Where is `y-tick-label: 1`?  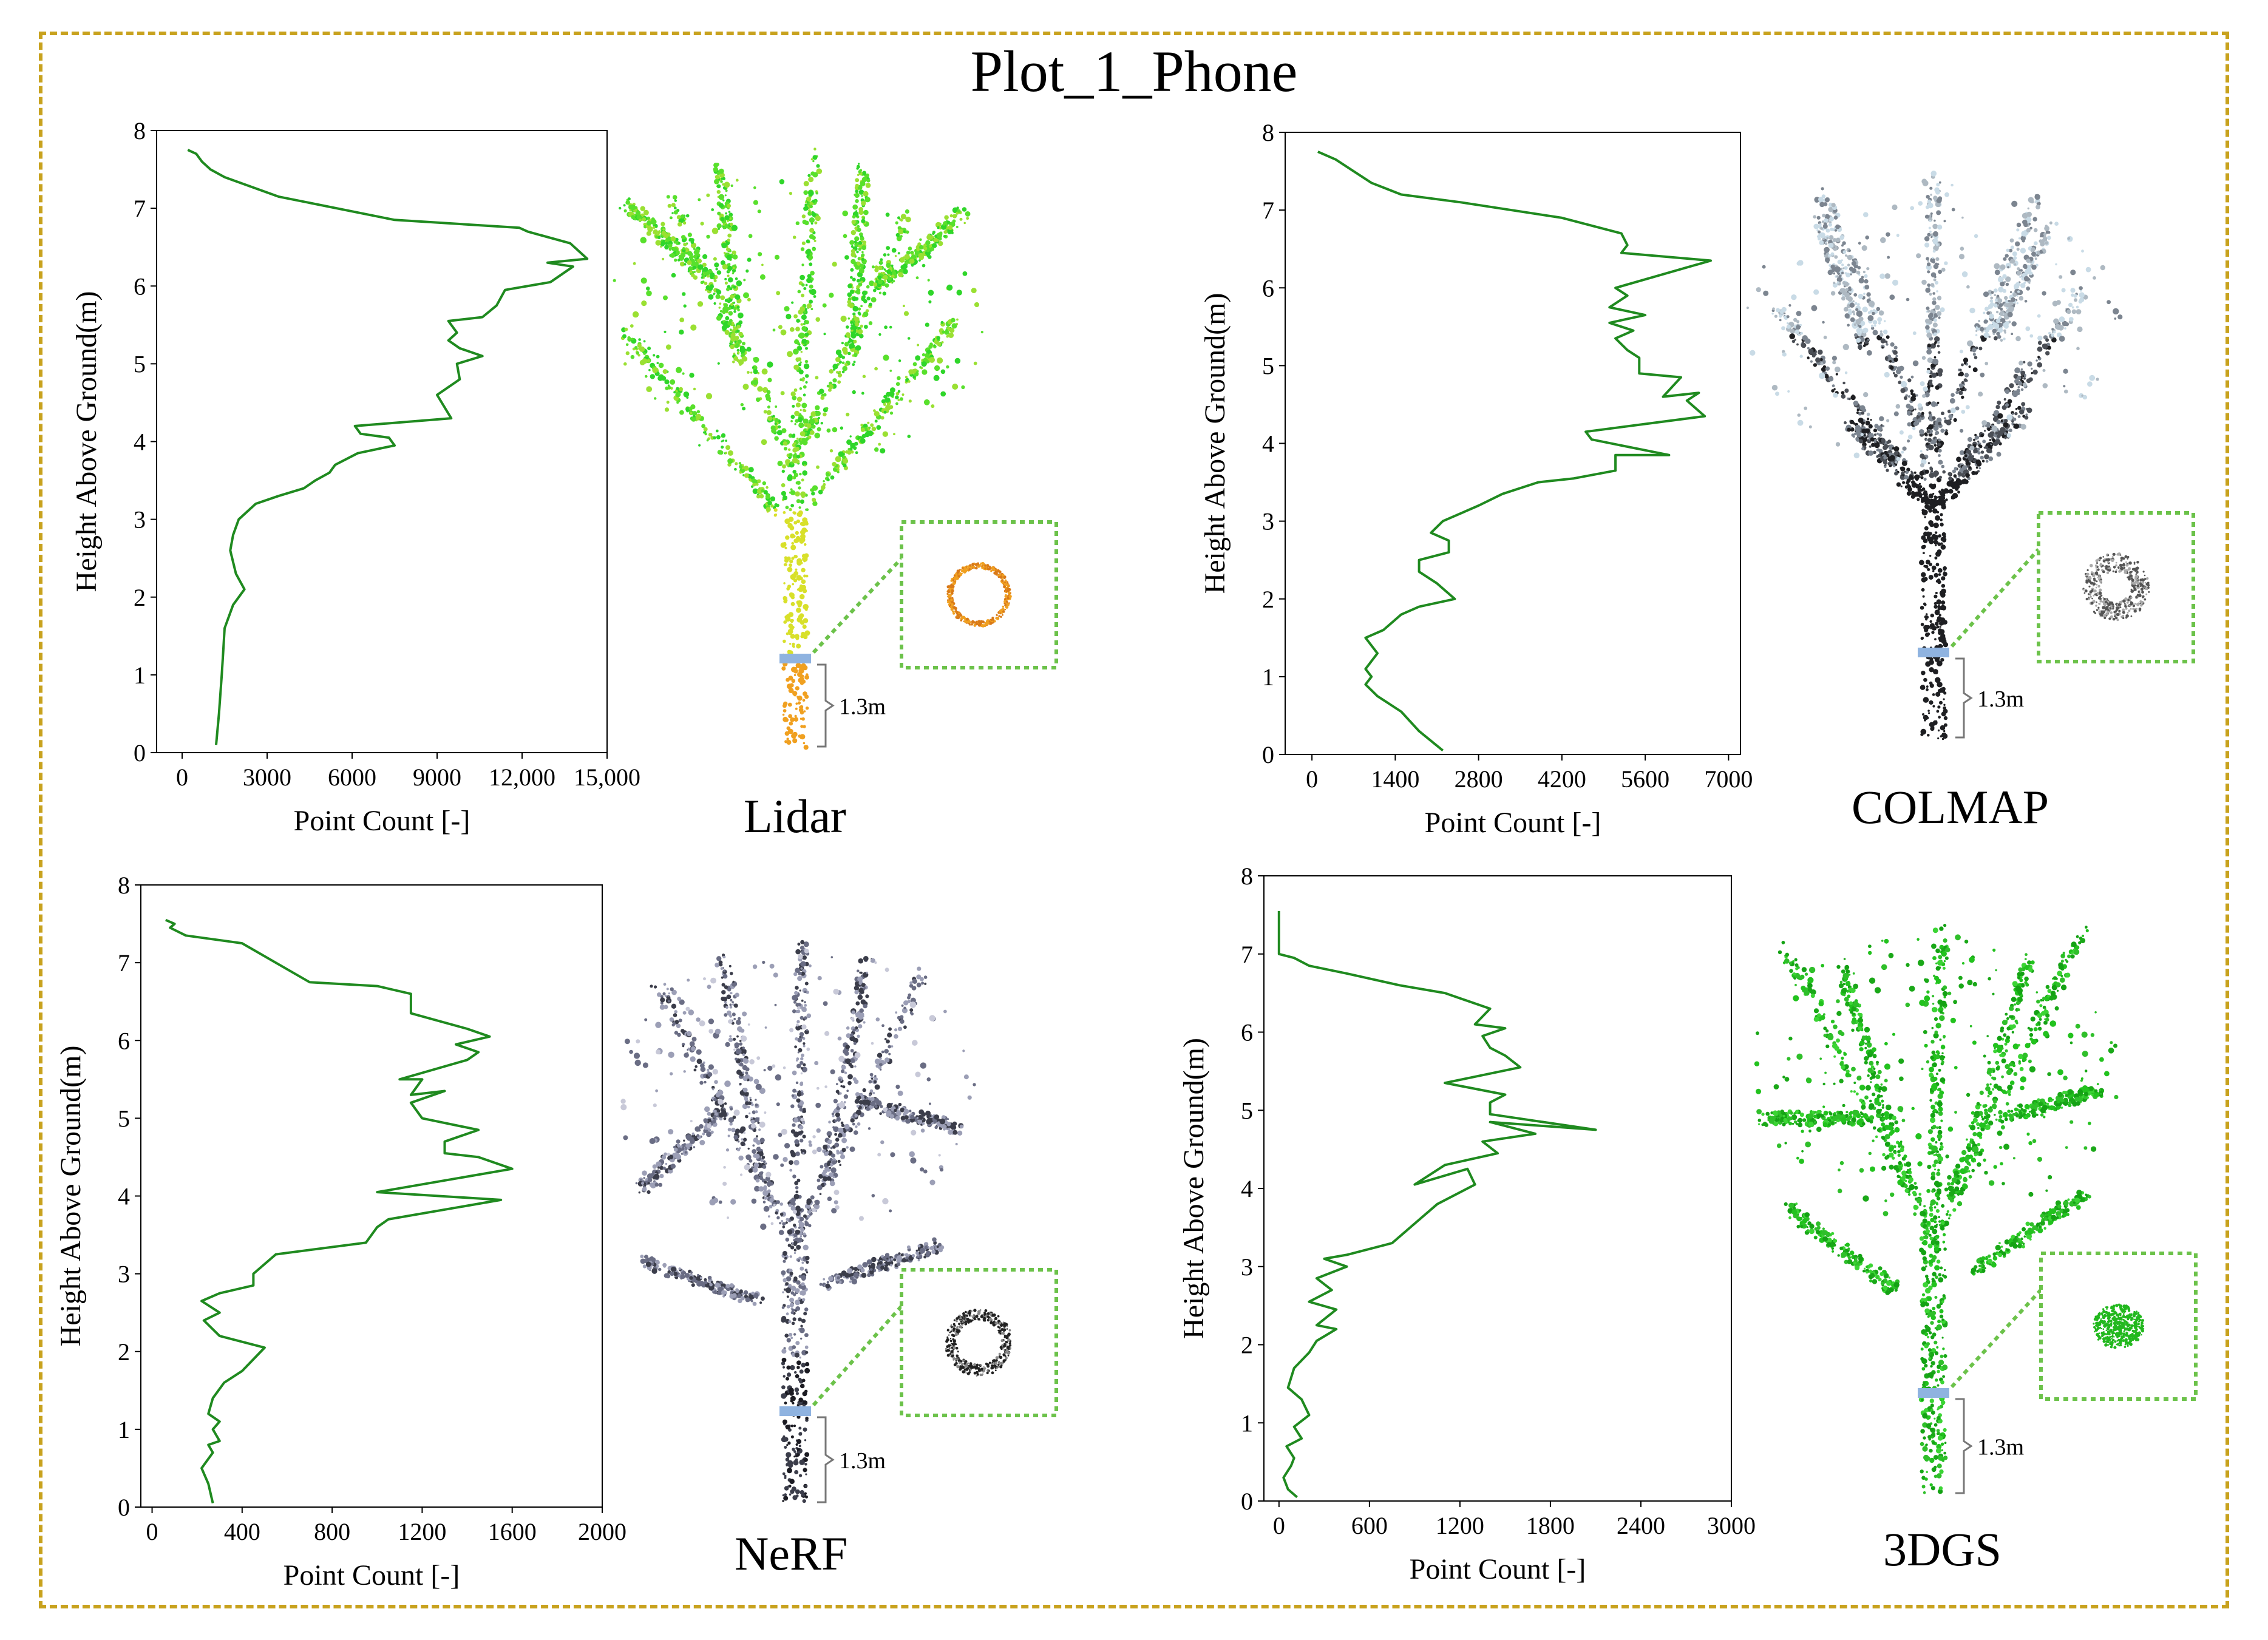 y-tick-label: 1 is located at coordinates (1268, 677).